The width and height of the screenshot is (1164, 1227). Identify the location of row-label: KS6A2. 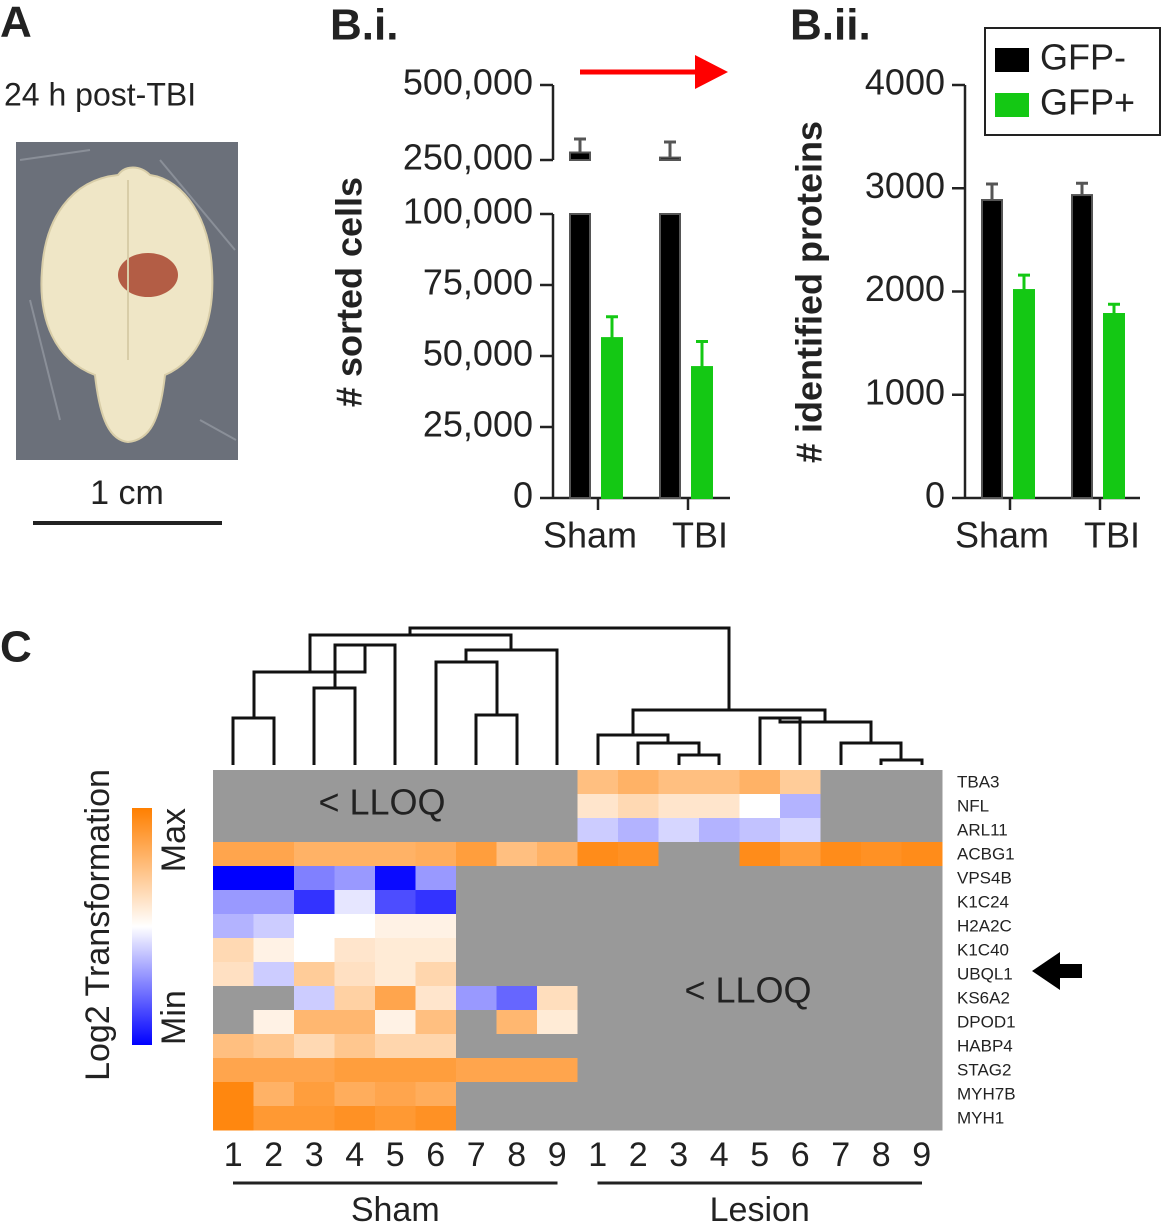
(983, 997).